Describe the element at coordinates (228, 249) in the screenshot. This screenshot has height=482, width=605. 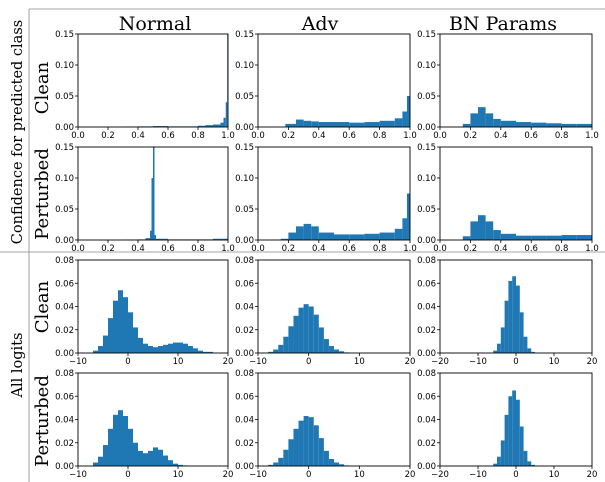
I see `x-tick-label: 1.0` at that location.